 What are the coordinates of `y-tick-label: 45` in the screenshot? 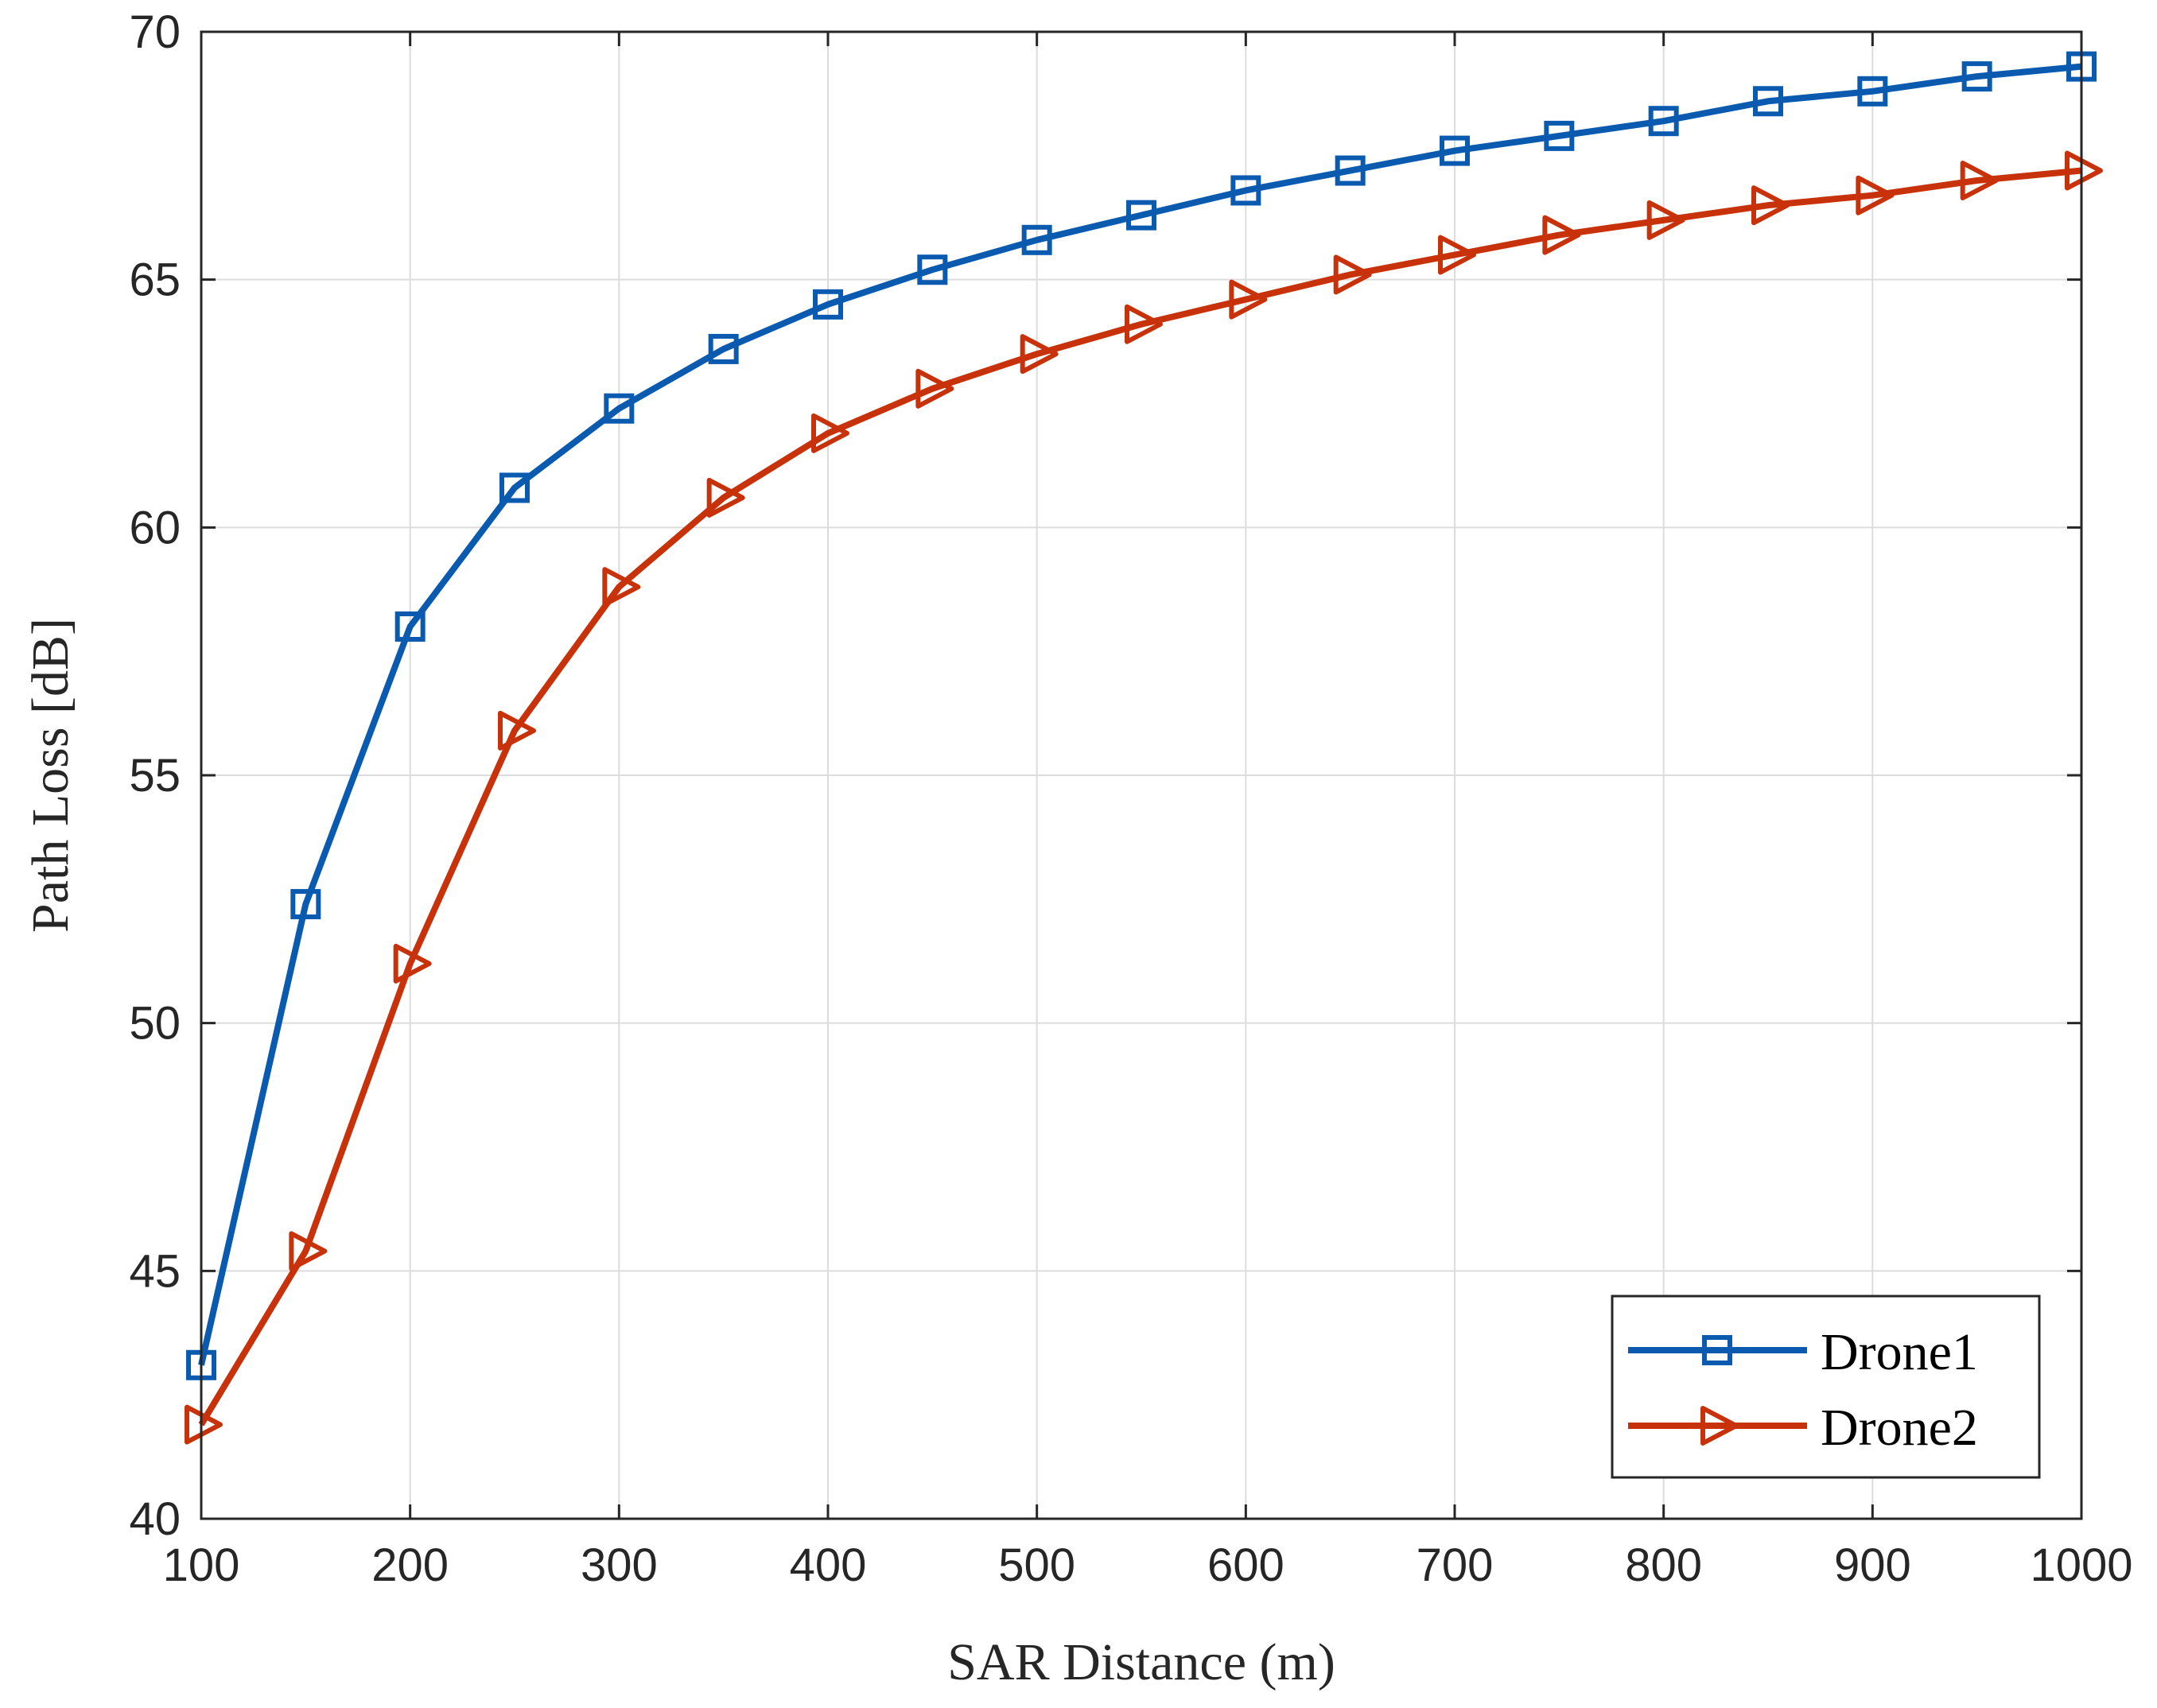 It's located at (155, 1271).